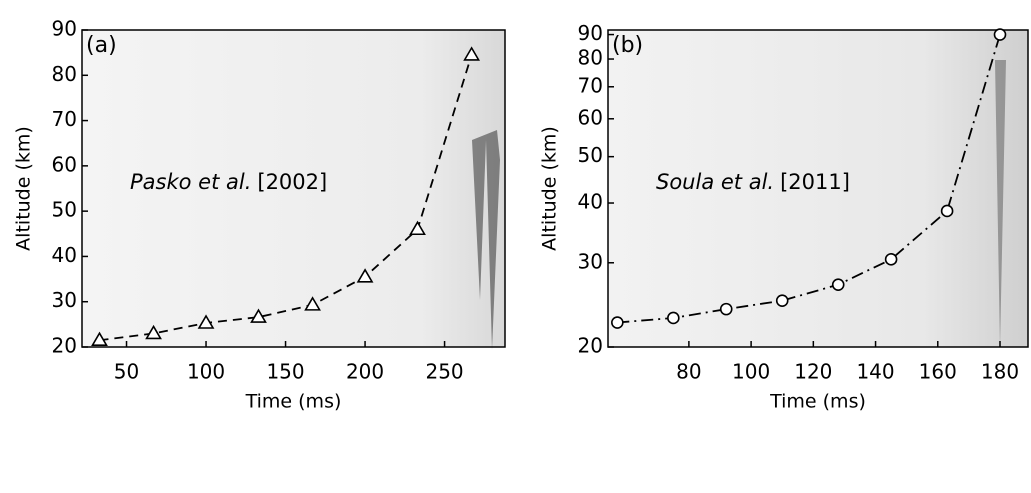 This screenshot has height=493, width=1031. Describe the element at coordinates (285, 372) in the screenshot. I see `x-tick-label: 150` at that location.